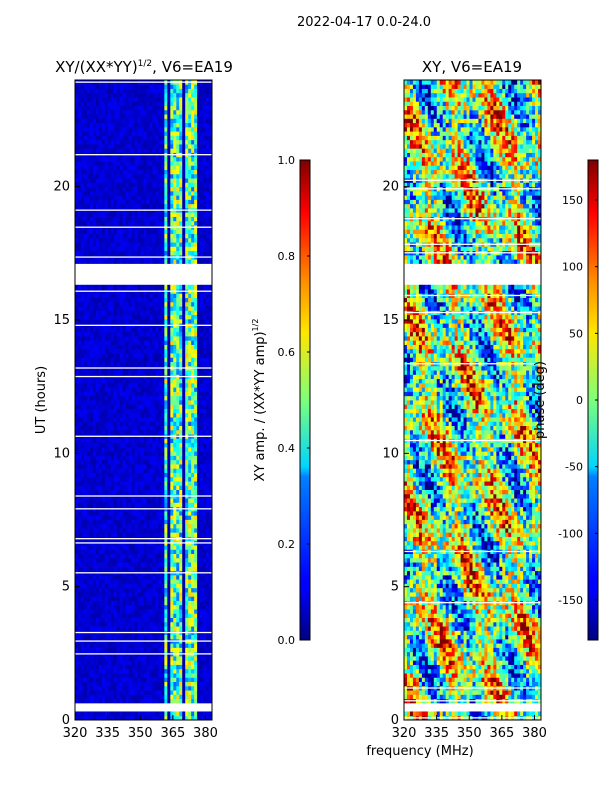 The height and width of the screenshot is (800, 600). What do you see at coordinates (255, 325) in the screenshot?
I see `amplitude-colorbar-label-exponent: 1/2` at bounding box center [255, 325].